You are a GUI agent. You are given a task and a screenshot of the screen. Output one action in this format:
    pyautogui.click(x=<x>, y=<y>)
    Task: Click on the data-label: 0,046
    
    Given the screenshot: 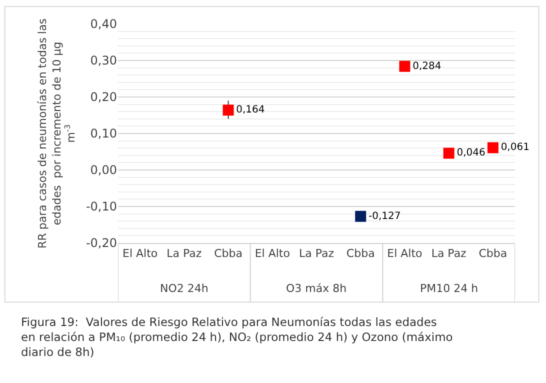 What is the action you would take?
    pyautogui.click(x=471, y=153)
    